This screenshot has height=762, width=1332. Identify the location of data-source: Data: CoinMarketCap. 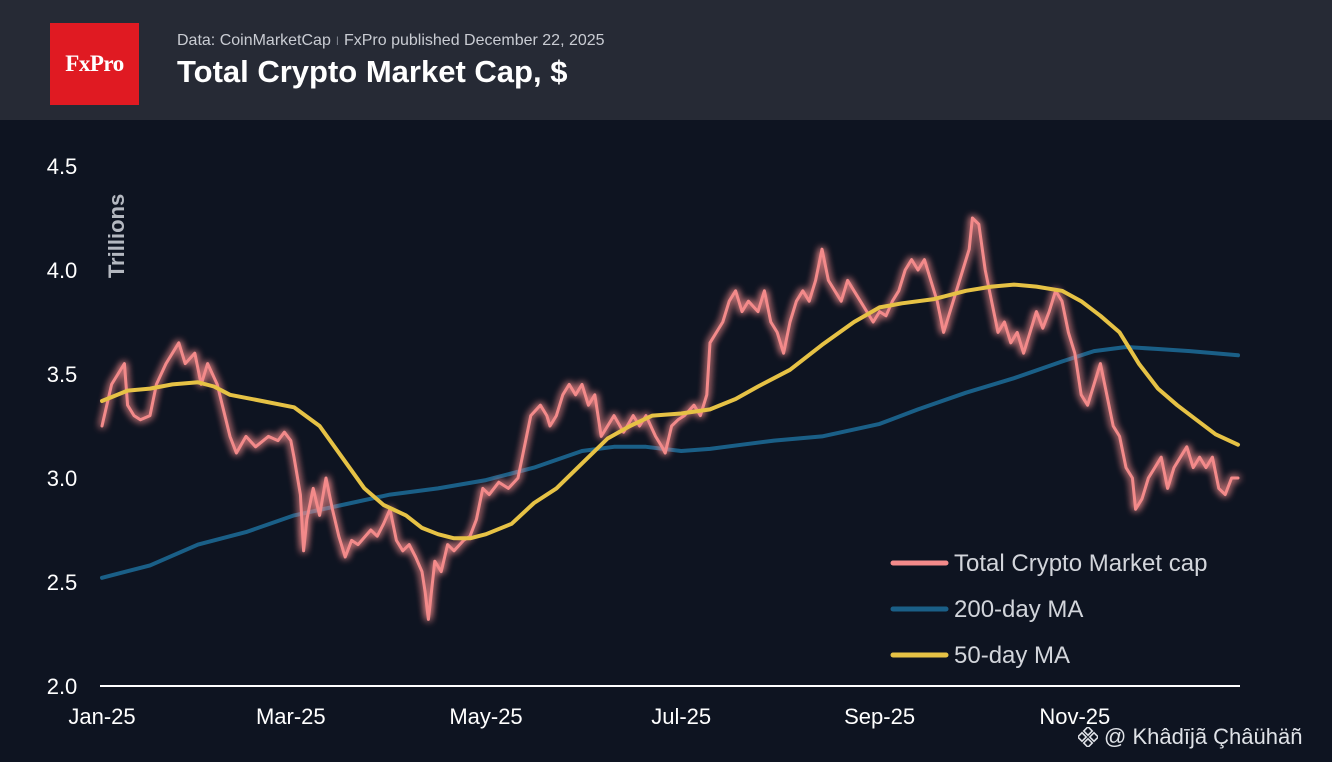
(254, 40).